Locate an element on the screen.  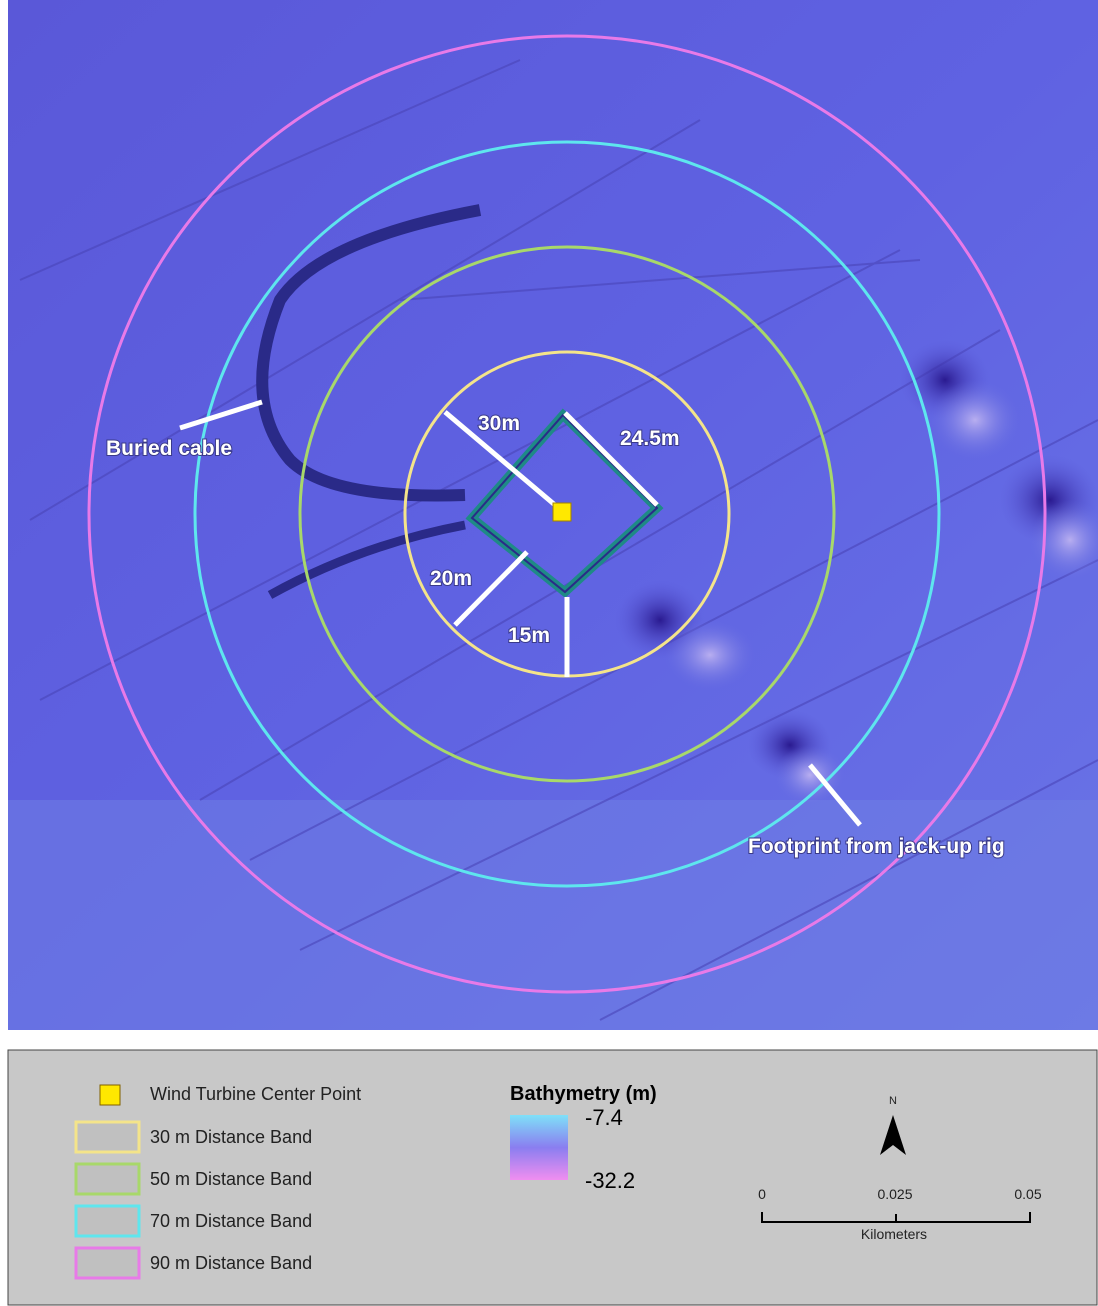
legend-item: 90 m Distance Band is located at coordinates (231, 1263).